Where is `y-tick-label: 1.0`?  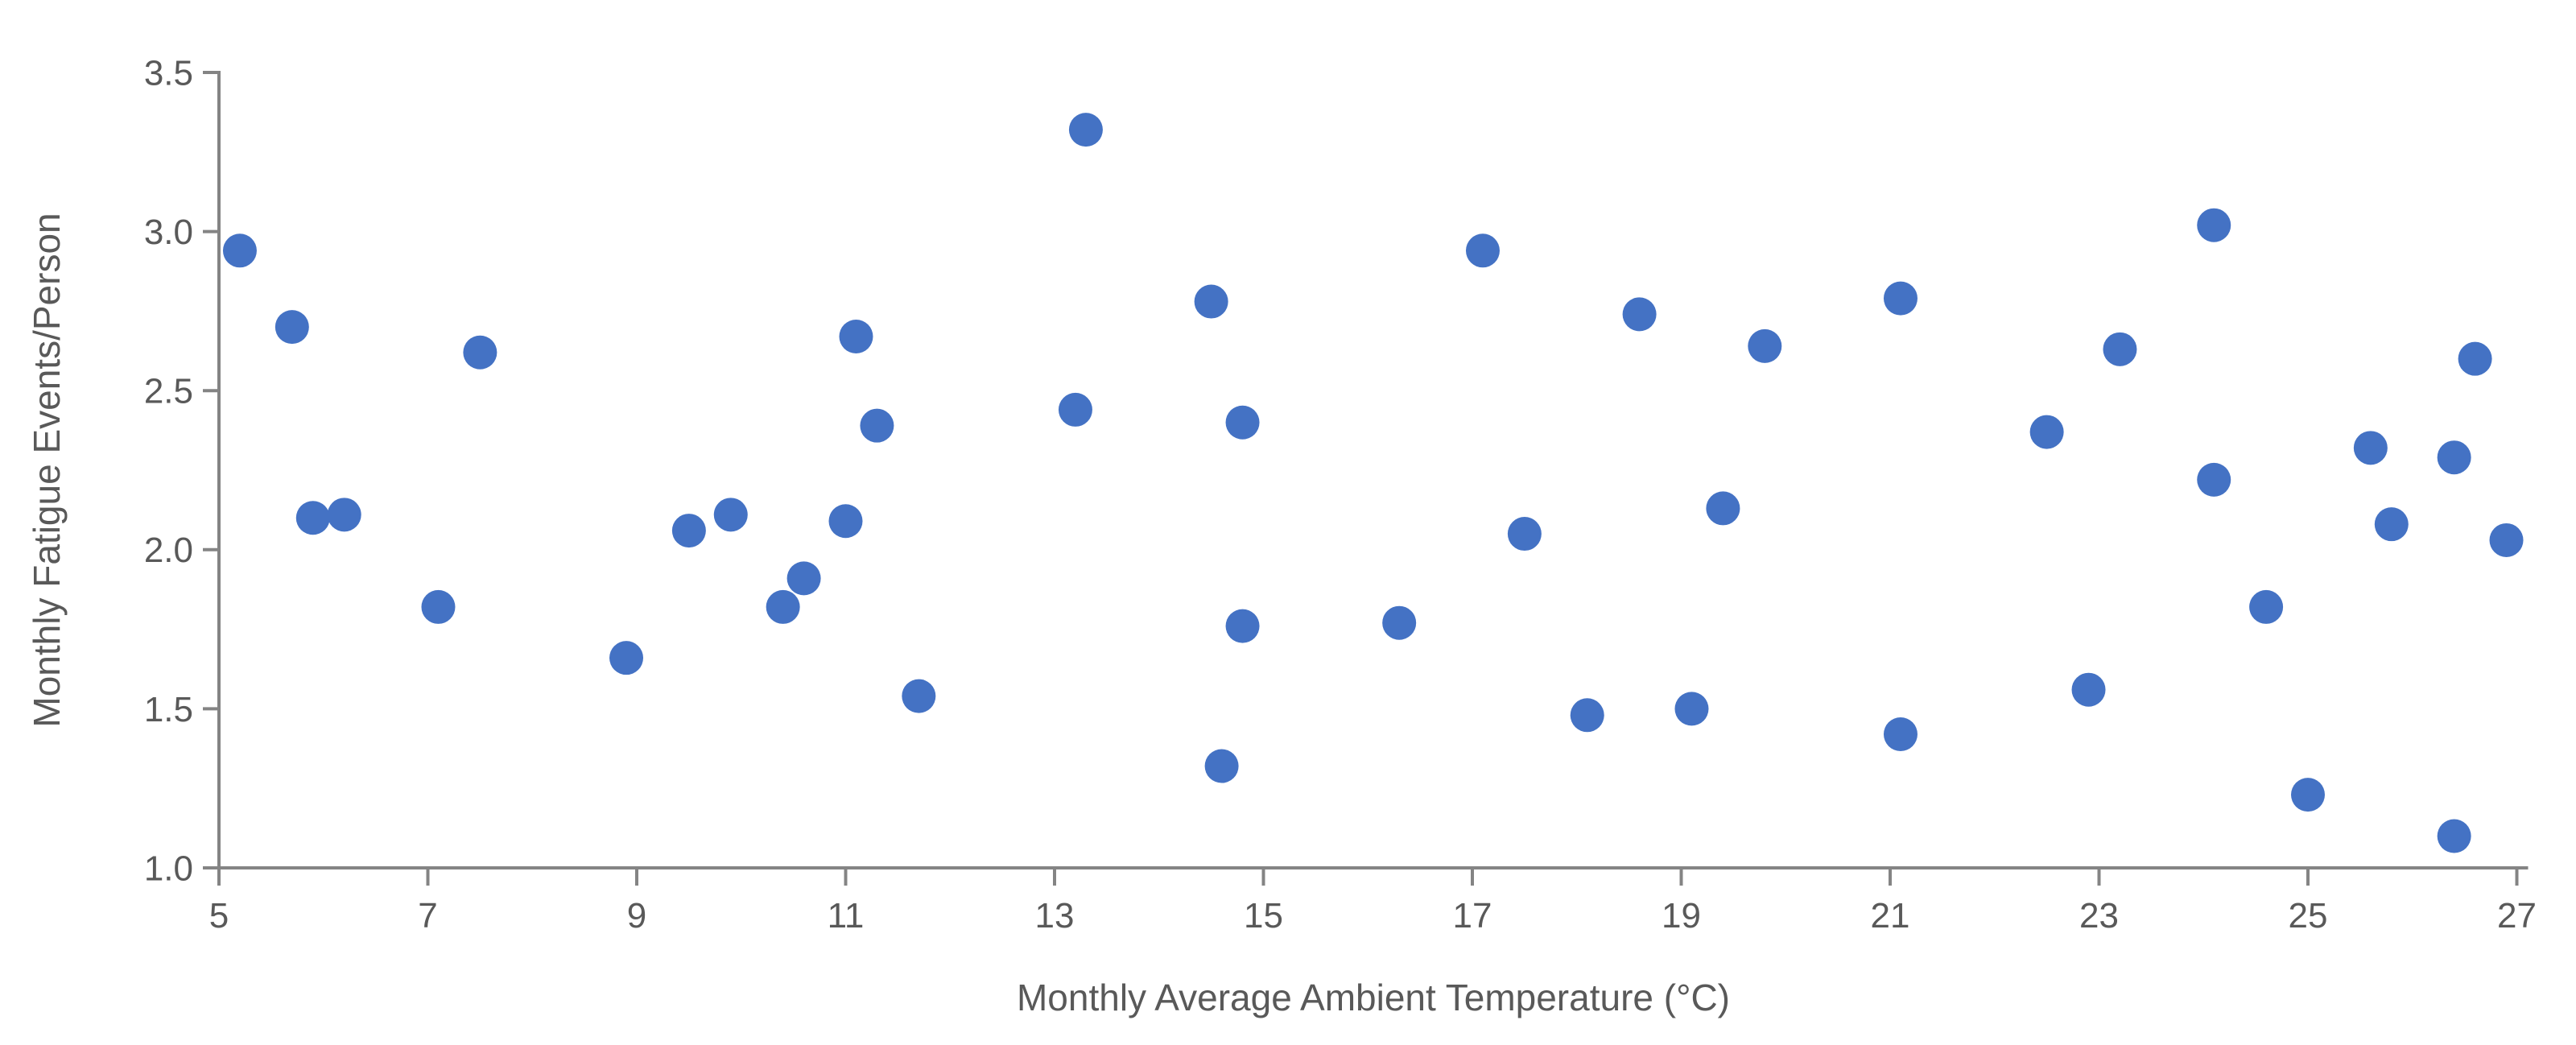
y-tick-label: 1.0 is located at coordinates (168, 869).